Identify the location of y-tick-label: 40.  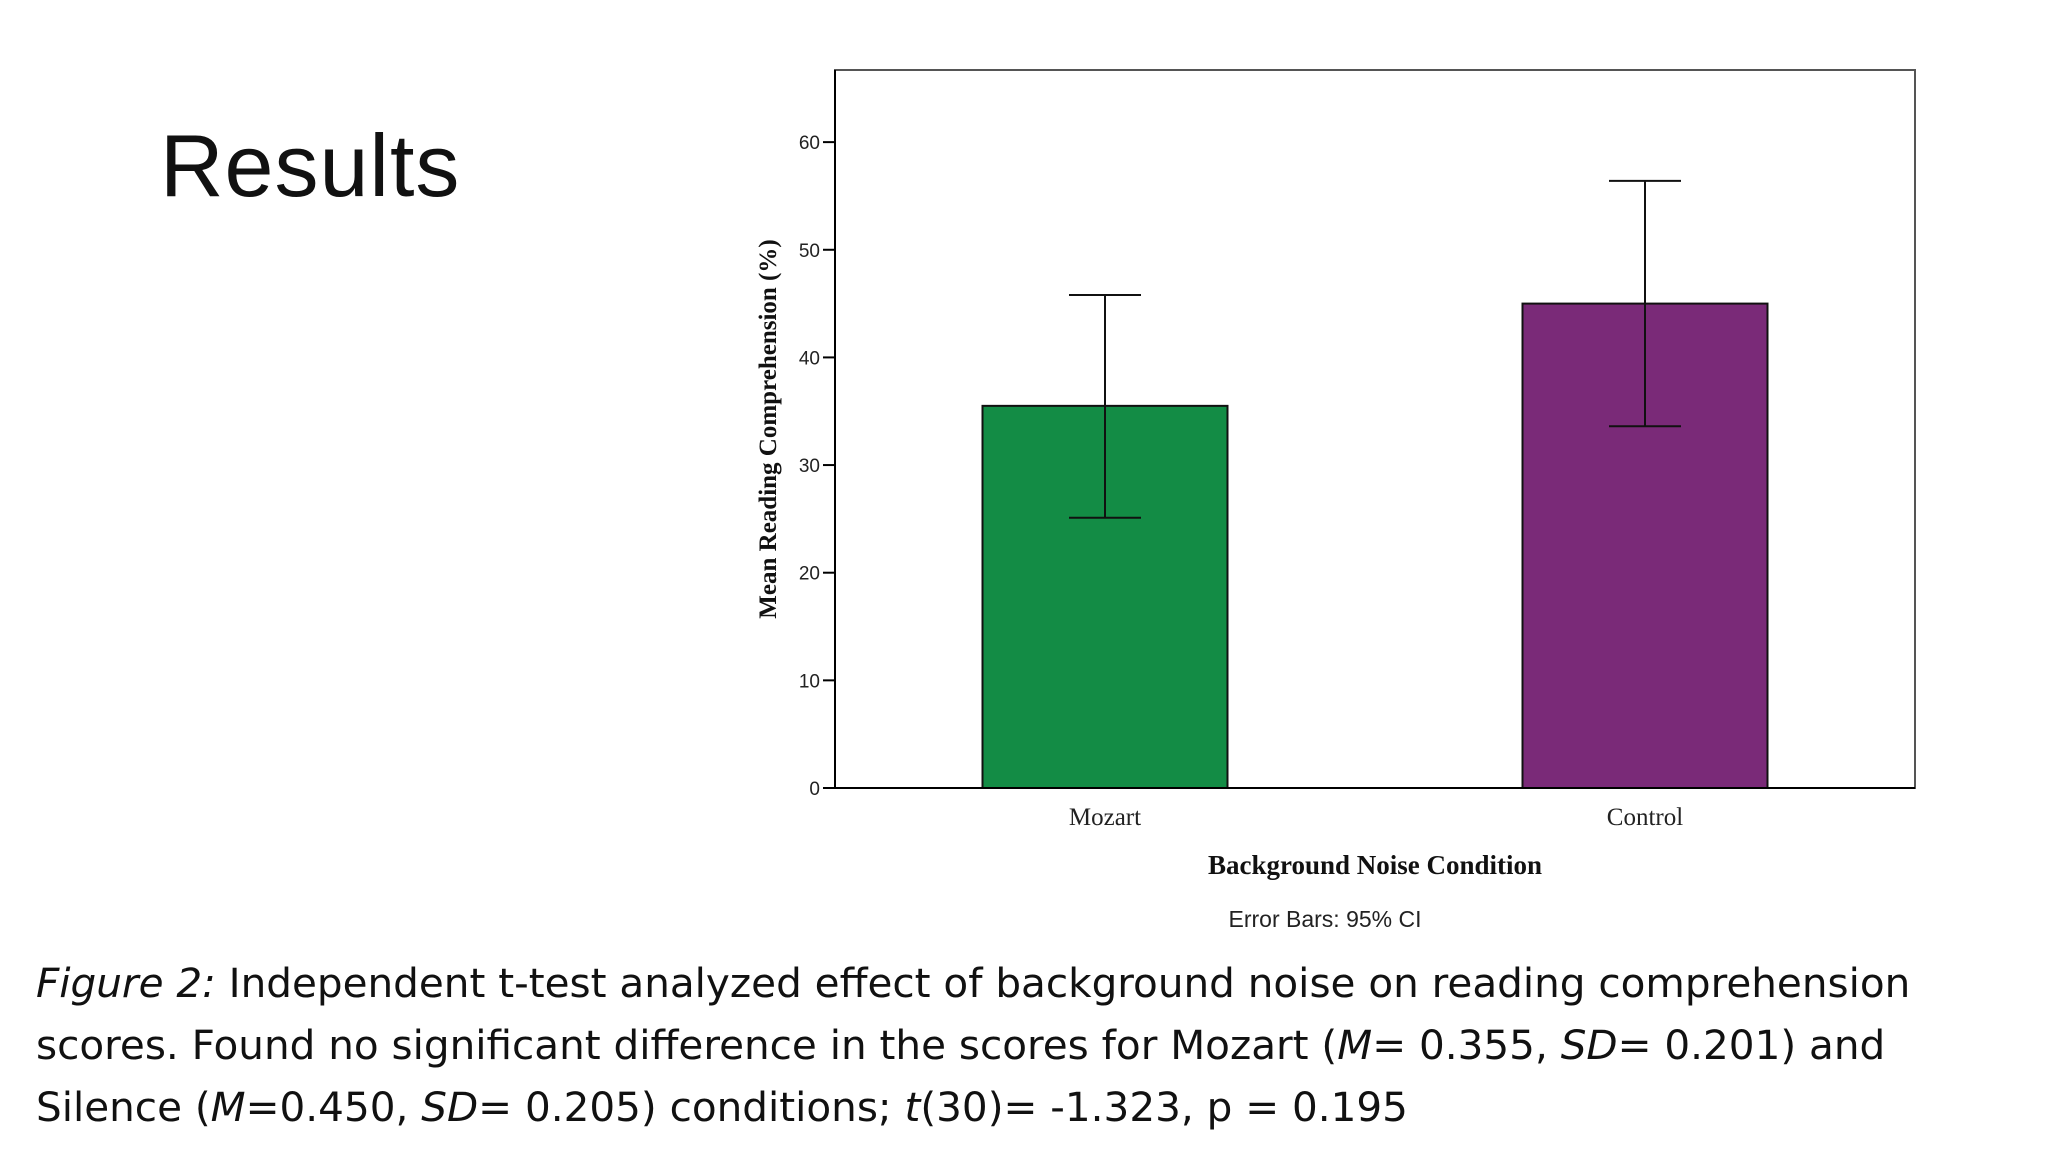
(809, 358).